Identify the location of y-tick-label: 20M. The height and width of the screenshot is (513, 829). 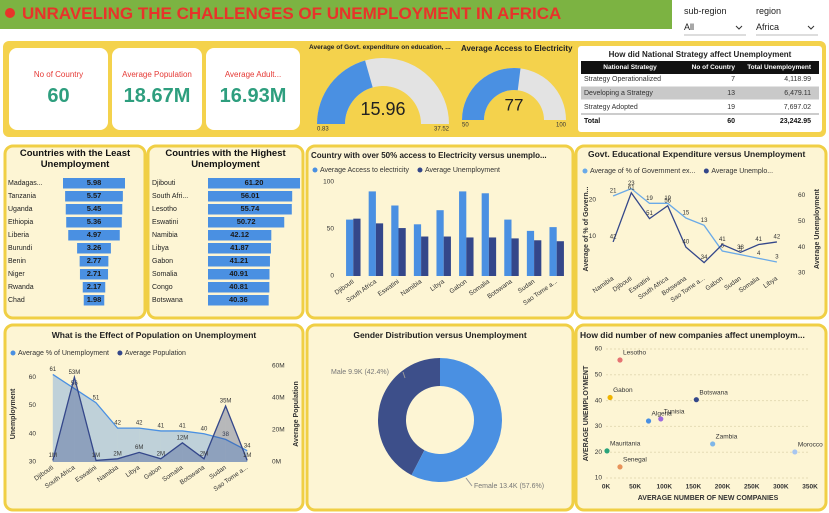
(278, 430).